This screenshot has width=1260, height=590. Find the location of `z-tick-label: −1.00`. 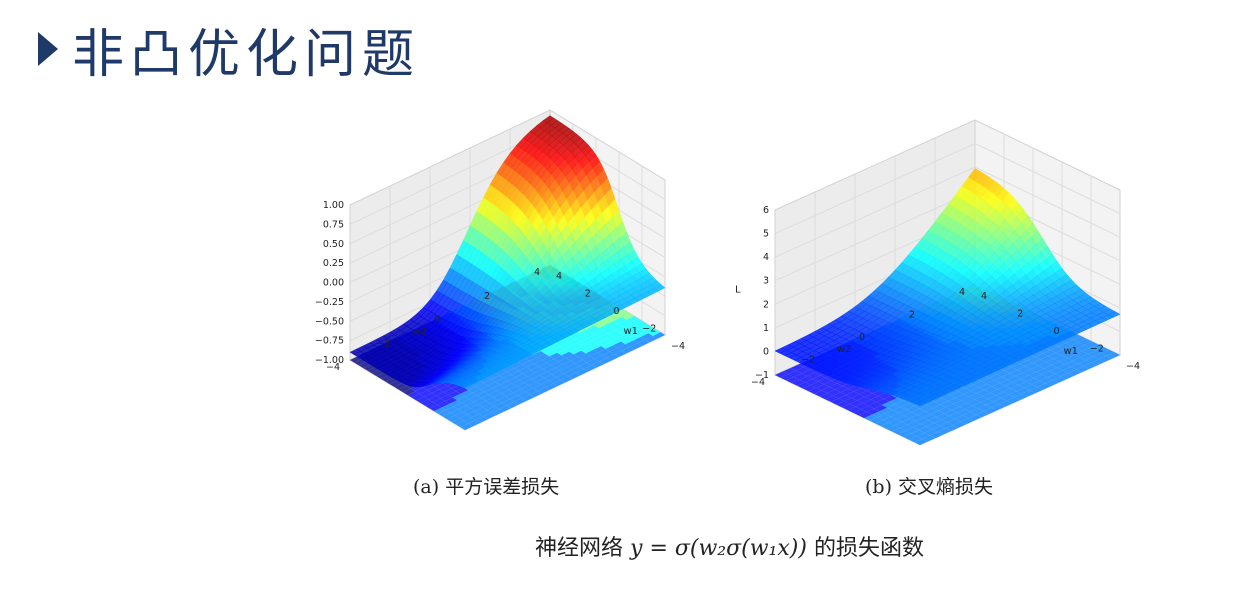

z-tick-label: −1.00 is located at coordinates (329, 360).